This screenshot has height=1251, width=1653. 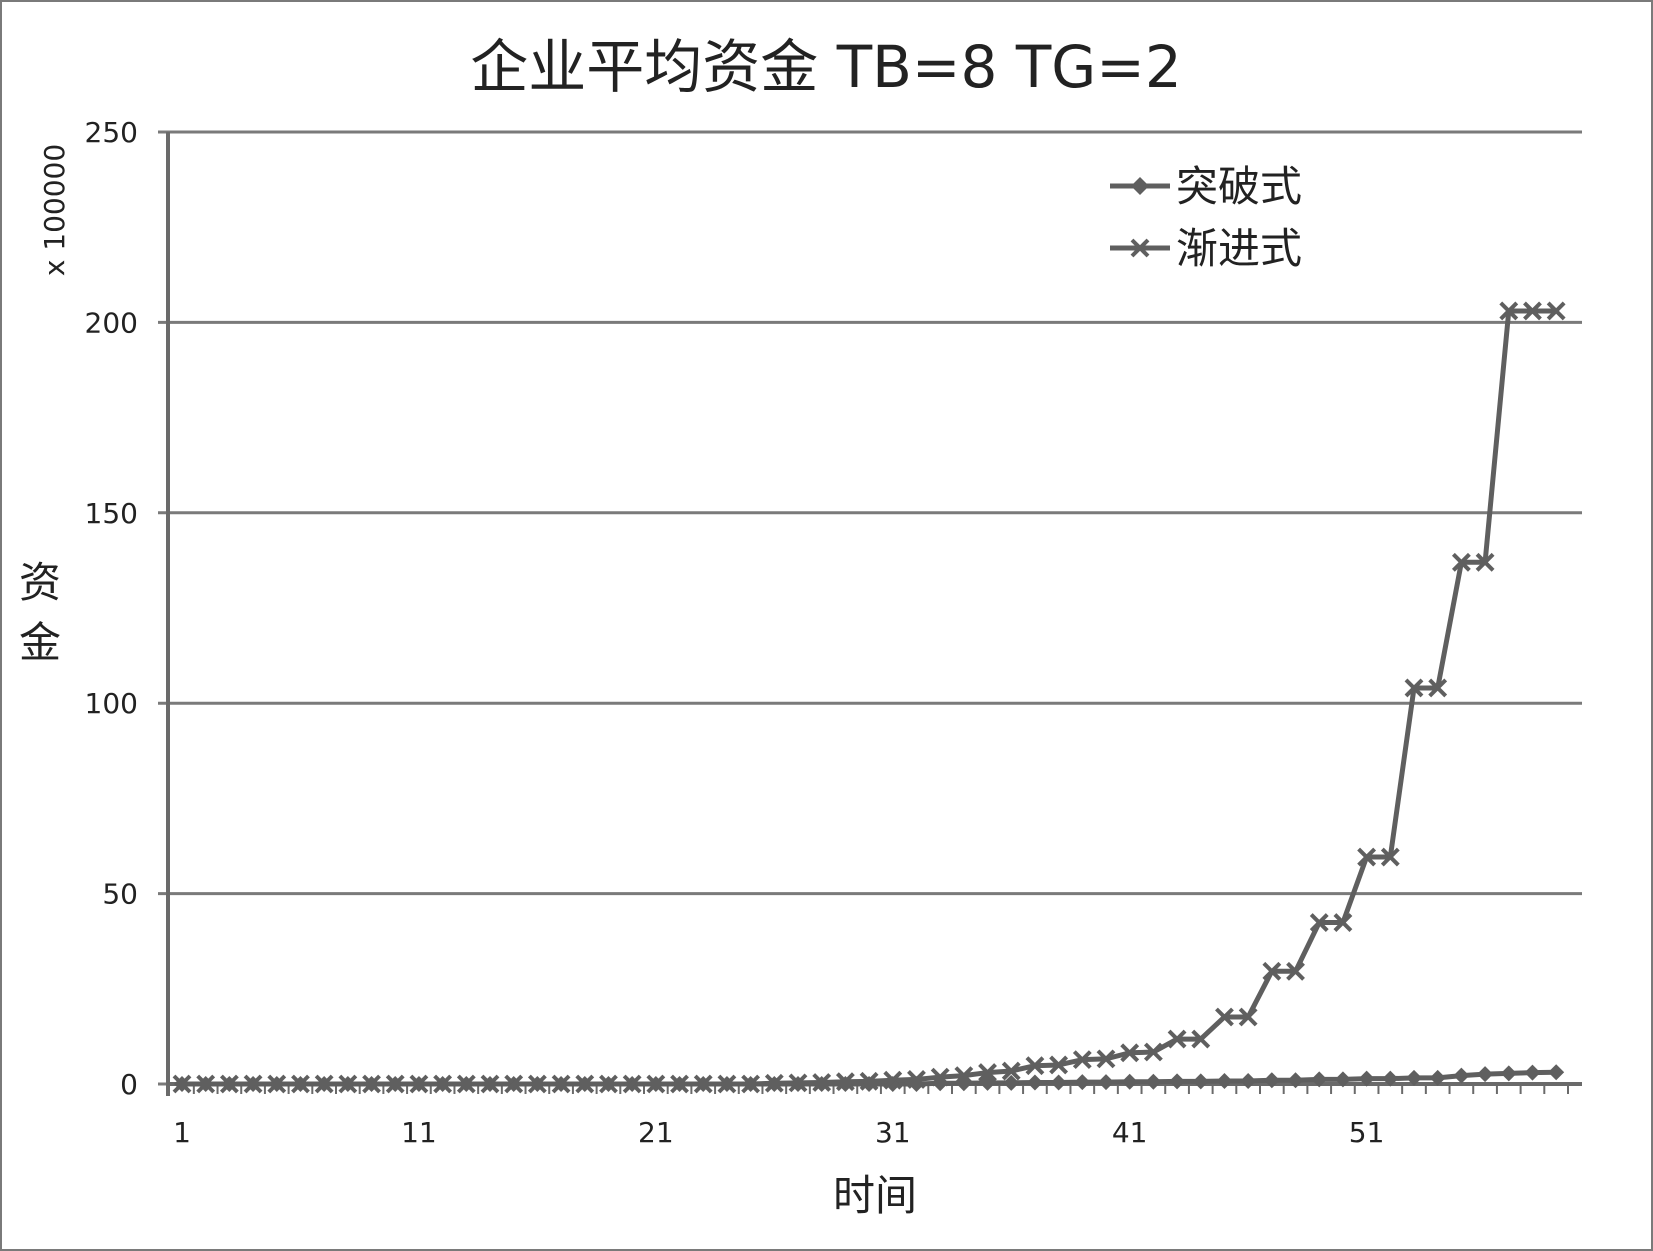 What do you see at coordinates (120, 894) in the screenshot?
I see `y-tick-label: 50` at bounding box center [120, 894].